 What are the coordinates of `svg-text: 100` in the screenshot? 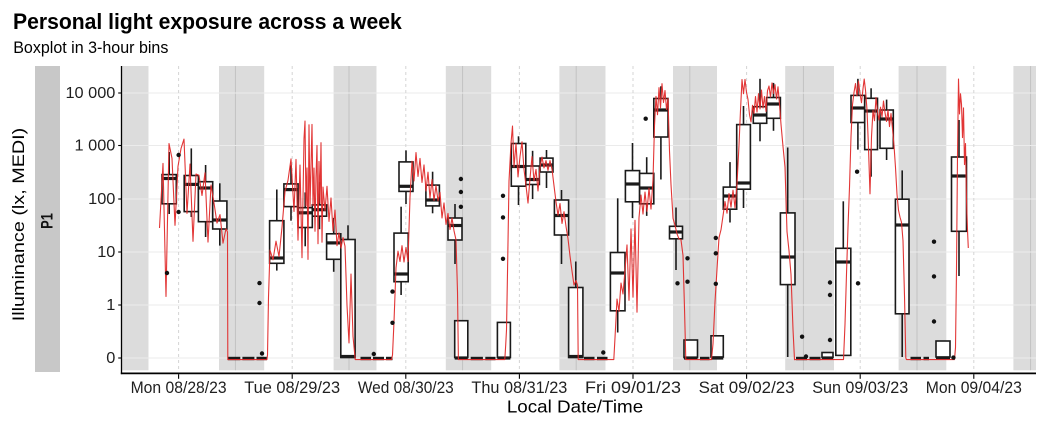 It's located at (101, 199).